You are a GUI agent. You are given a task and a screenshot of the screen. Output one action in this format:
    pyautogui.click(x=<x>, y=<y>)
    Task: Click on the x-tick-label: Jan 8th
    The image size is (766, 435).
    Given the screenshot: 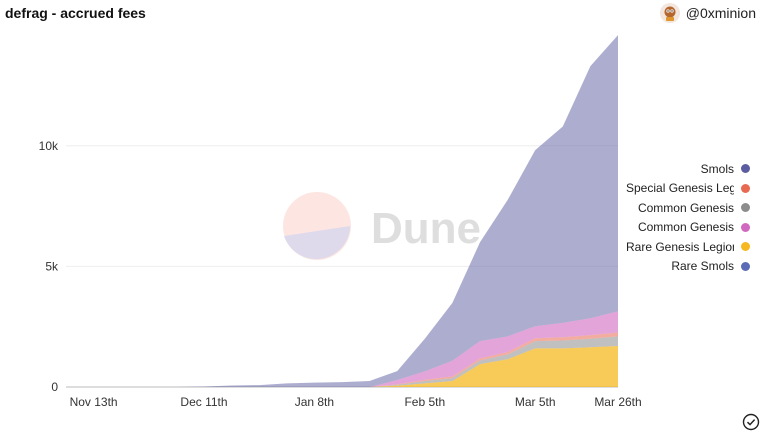 What is the action you would take?
    pyautogui.click(x=314, y=402)
    